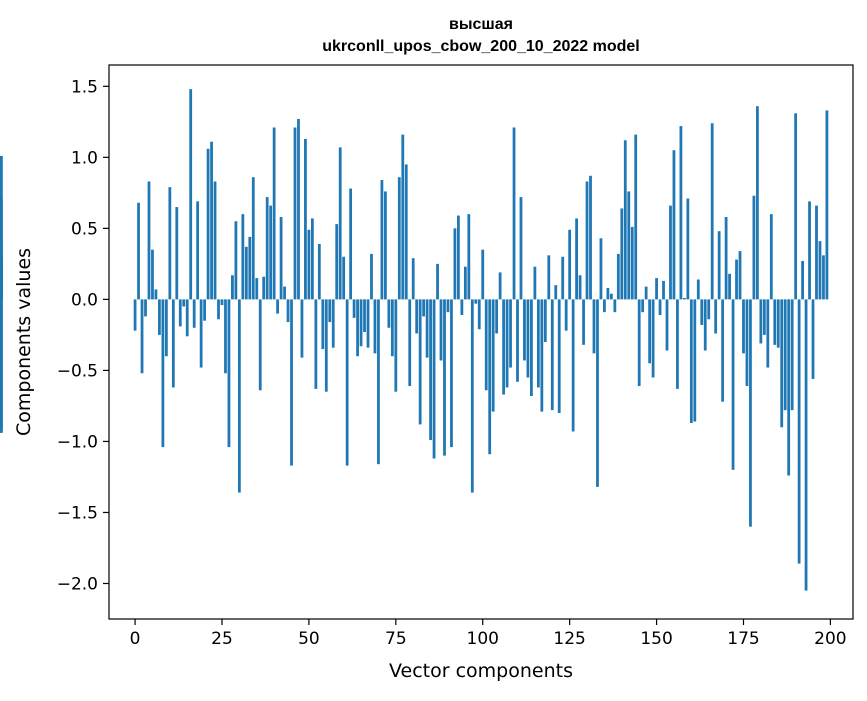 Image resolution: width=867 pixels, height=701 pixels. I want to click on x-tick-label: 75, so click(396, 639).